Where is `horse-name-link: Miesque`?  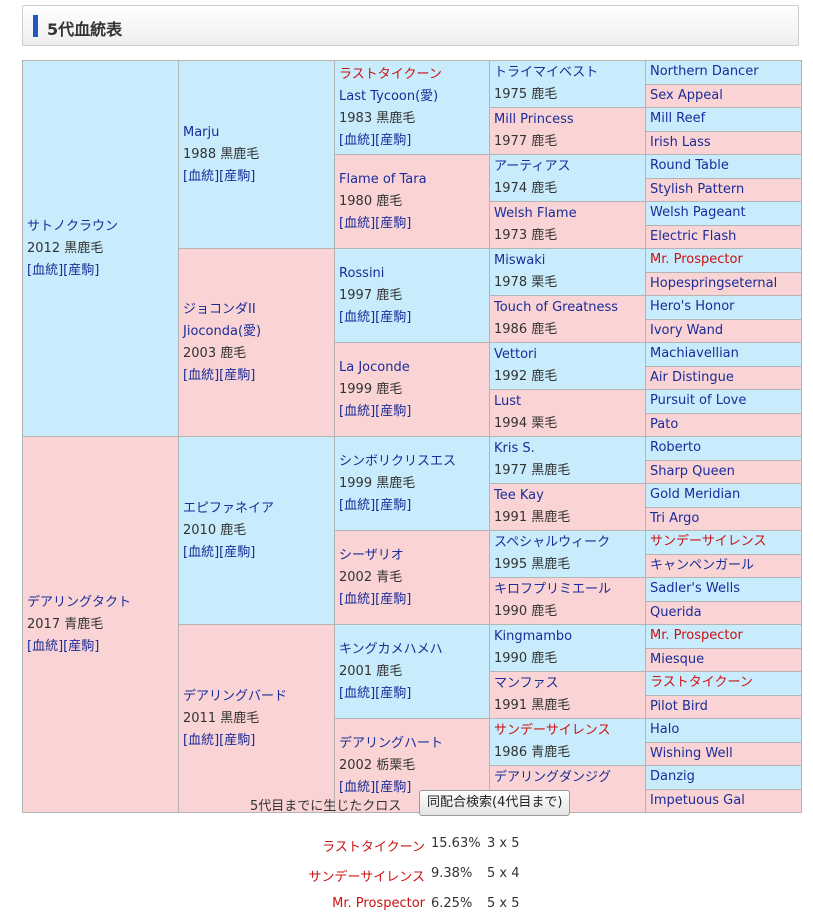
horse-name-link: Miesque is located at coordinates (677, 659).